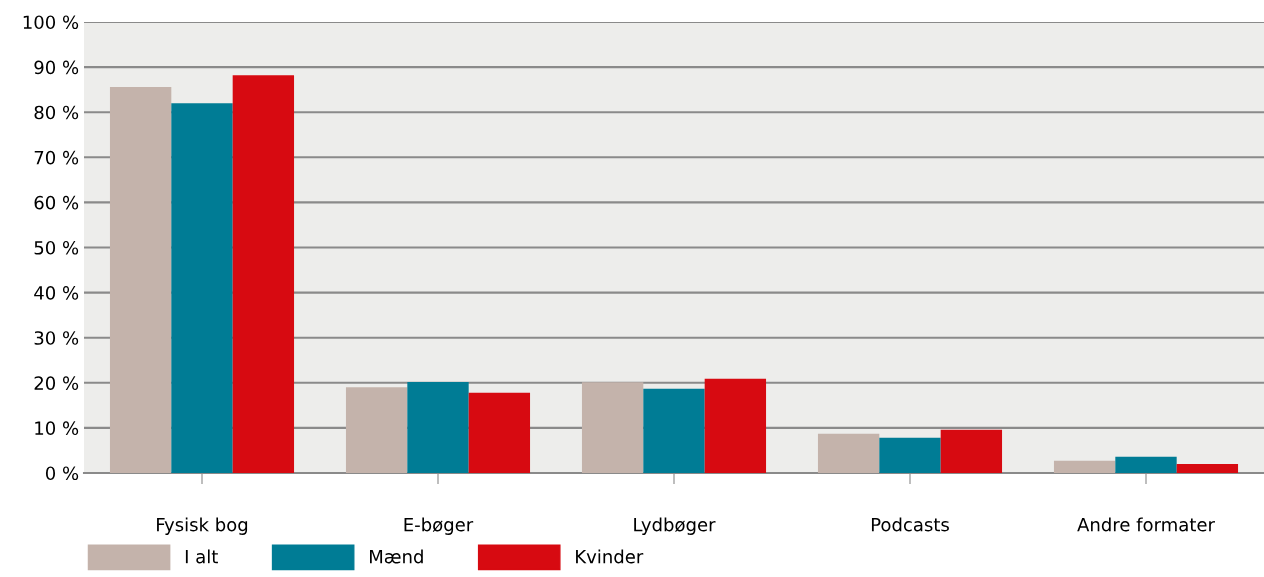 The width and height of the screenshot is (1264, 577). Describe the element at coordinates (439, 526) in the screenshot. I see `x-tick-label: E-bøger` at that location.